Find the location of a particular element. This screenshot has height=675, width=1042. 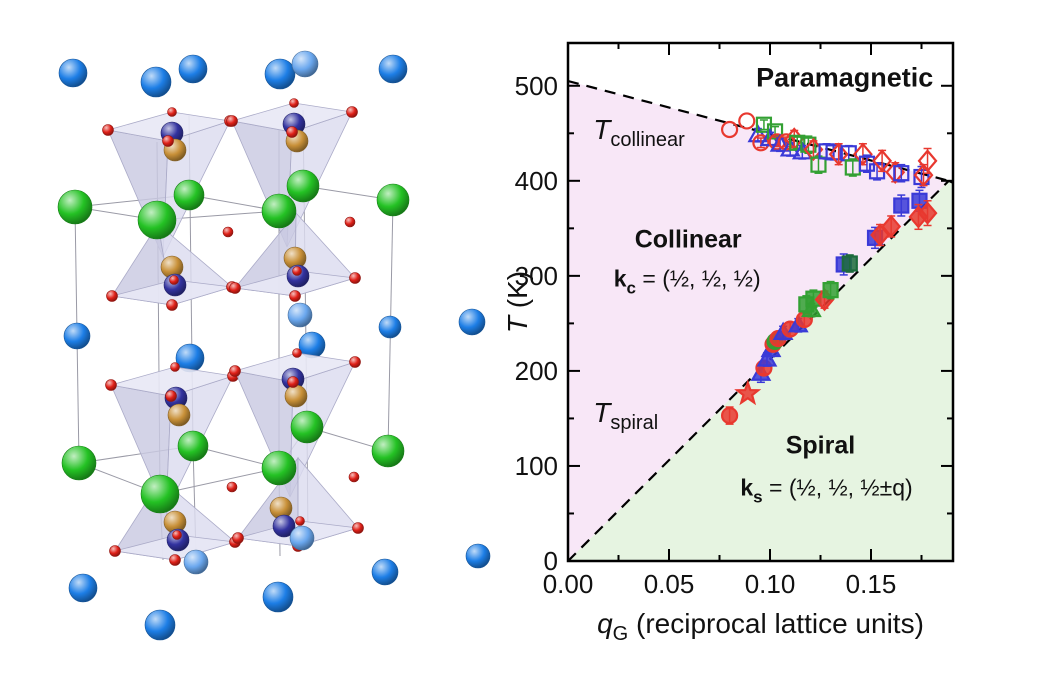

paramagnetic-label: Paramagnetic is located at coordinates (844, 78).